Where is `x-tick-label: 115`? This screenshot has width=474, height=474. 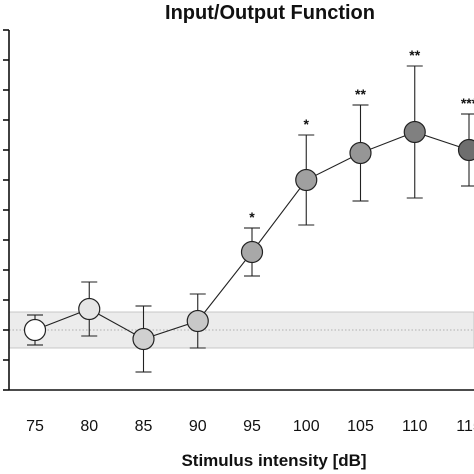
x-tick-label: 115 is located at coordinates (465, 426).